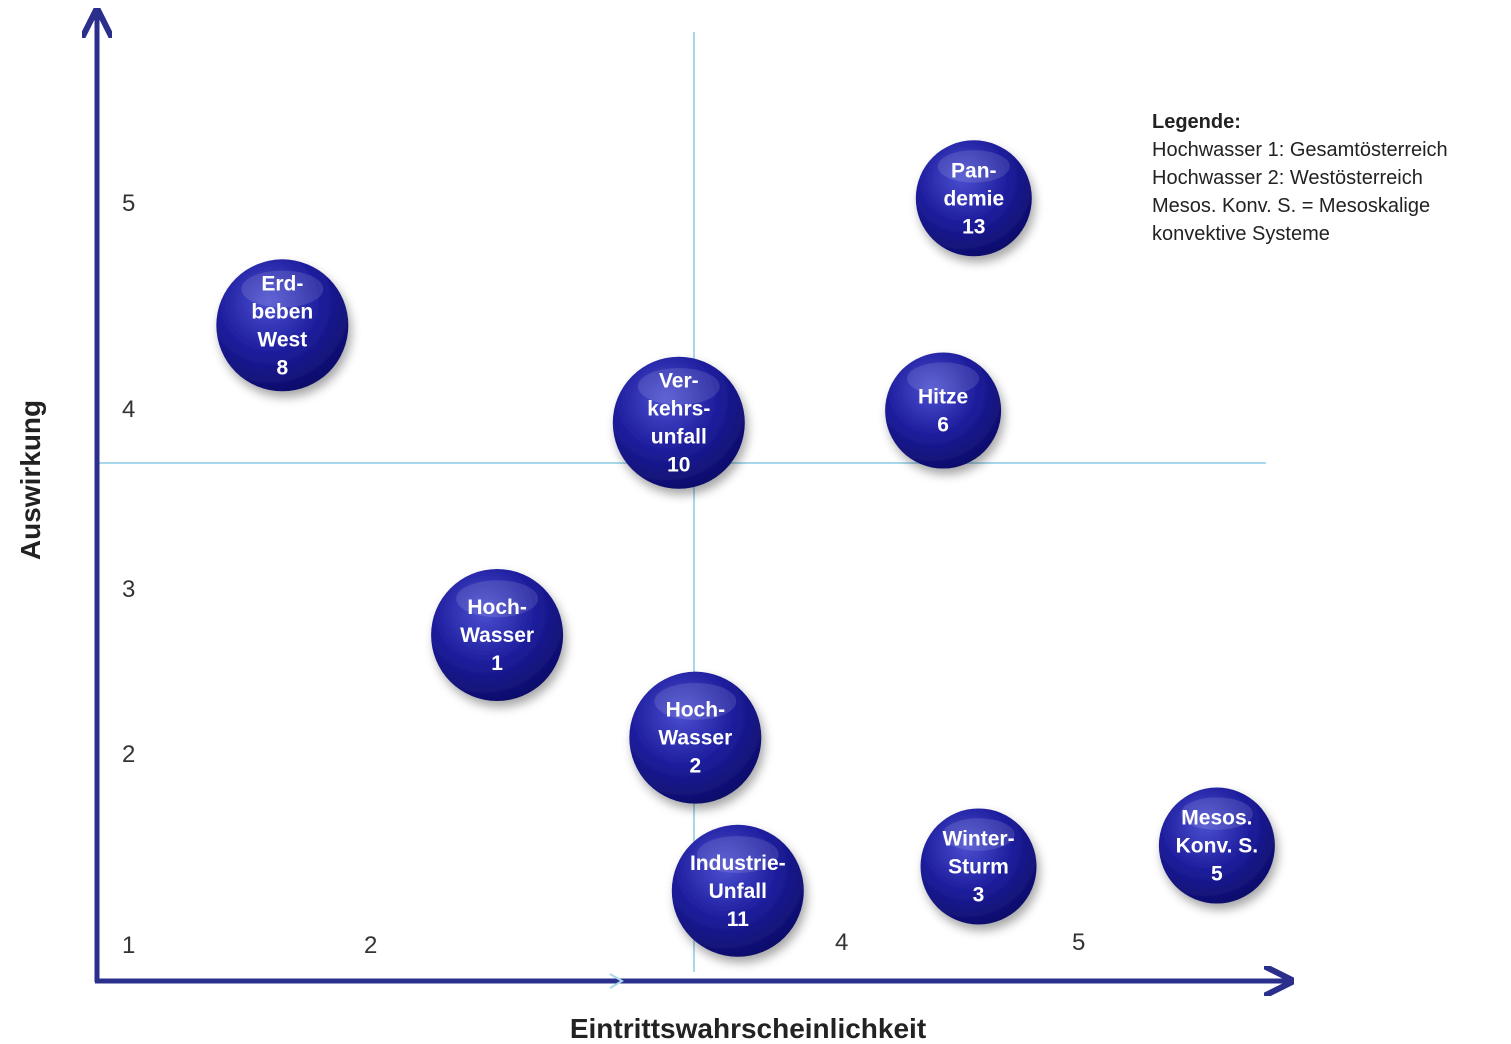  What do you see at coordinates (616, 981) in the screenshot?
I see `x-axis-faint-arrow-icon` at bounding box center [616, 981].